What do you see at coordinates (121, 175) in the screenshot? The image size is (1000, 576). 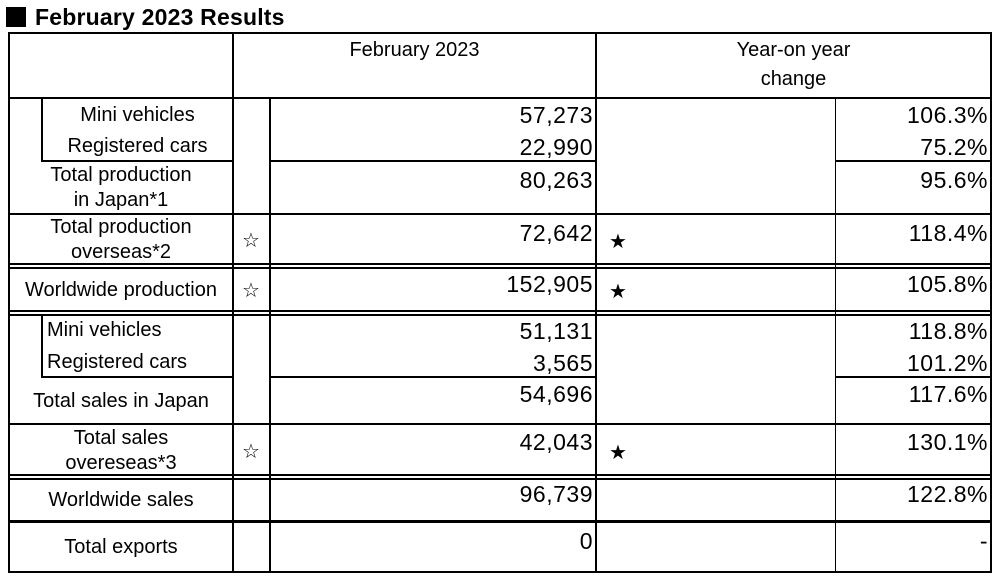 I see `row-label-total-japan-production-1: Total production` at bounding box center [121, 175].